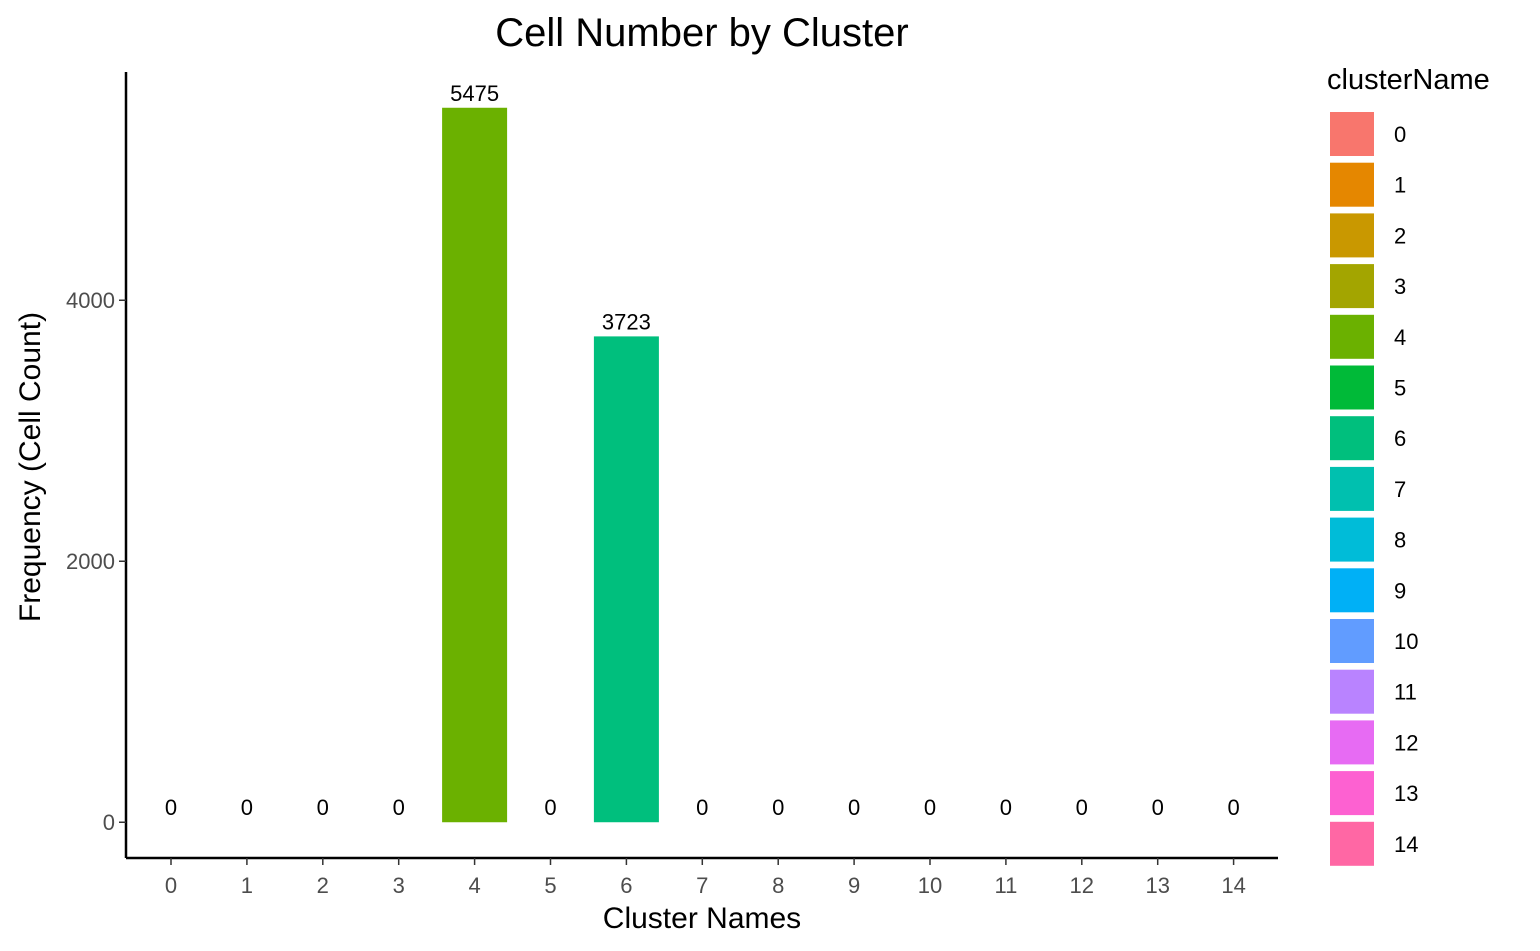 The height and width of the screenshot is (951, 1540). What do you see at coordinates (90, 561) in the screenshot?
I see `y-tick-label: 2000` at bounding box center [90, 561].